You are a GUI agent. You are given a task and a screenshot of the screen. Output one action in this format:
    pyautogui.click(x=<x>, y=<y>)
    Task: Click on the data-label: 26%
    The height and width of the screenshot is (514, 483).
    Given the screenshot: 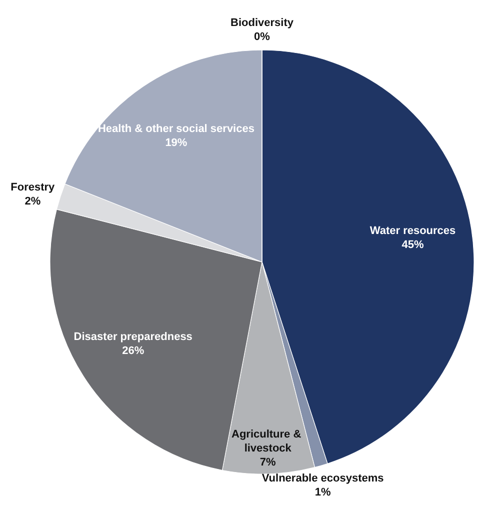 What is the action you would take?
    pyautogui.click(x=133, y=350)
    